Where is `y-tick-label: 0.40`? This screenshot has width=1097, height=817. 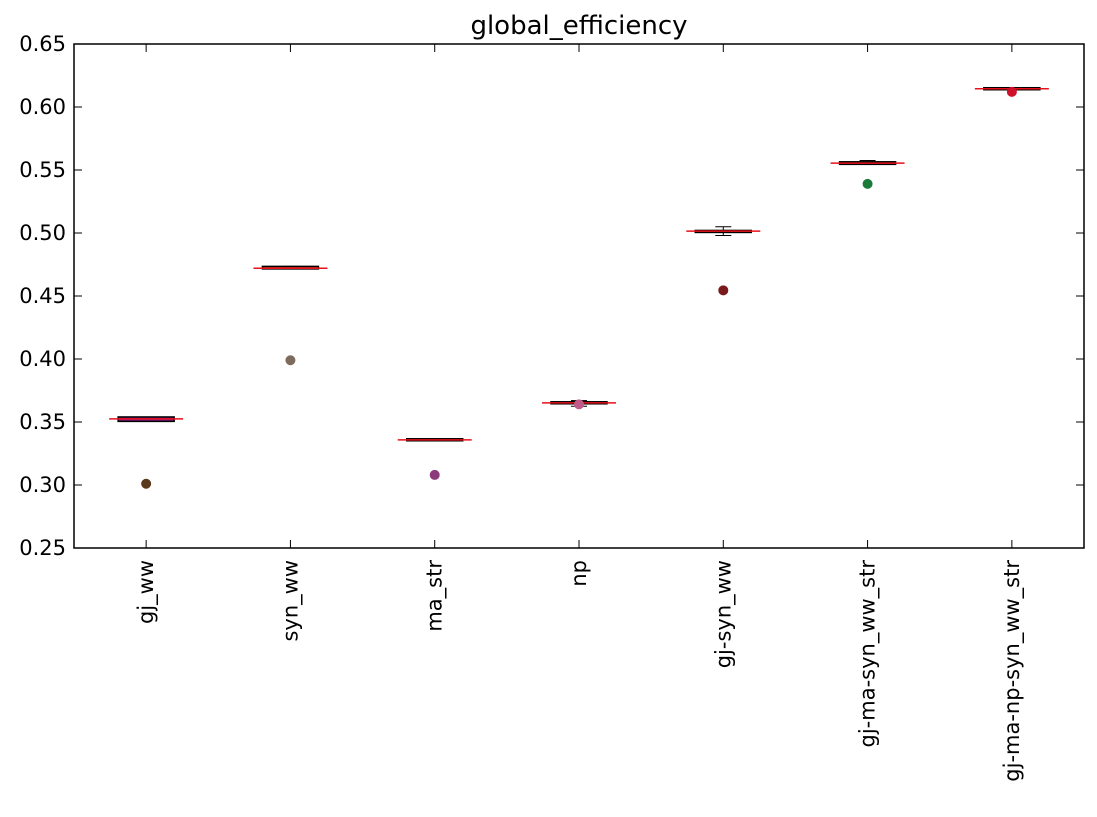
y-tick-label: 0.40 is located at coordinates (42, 359).